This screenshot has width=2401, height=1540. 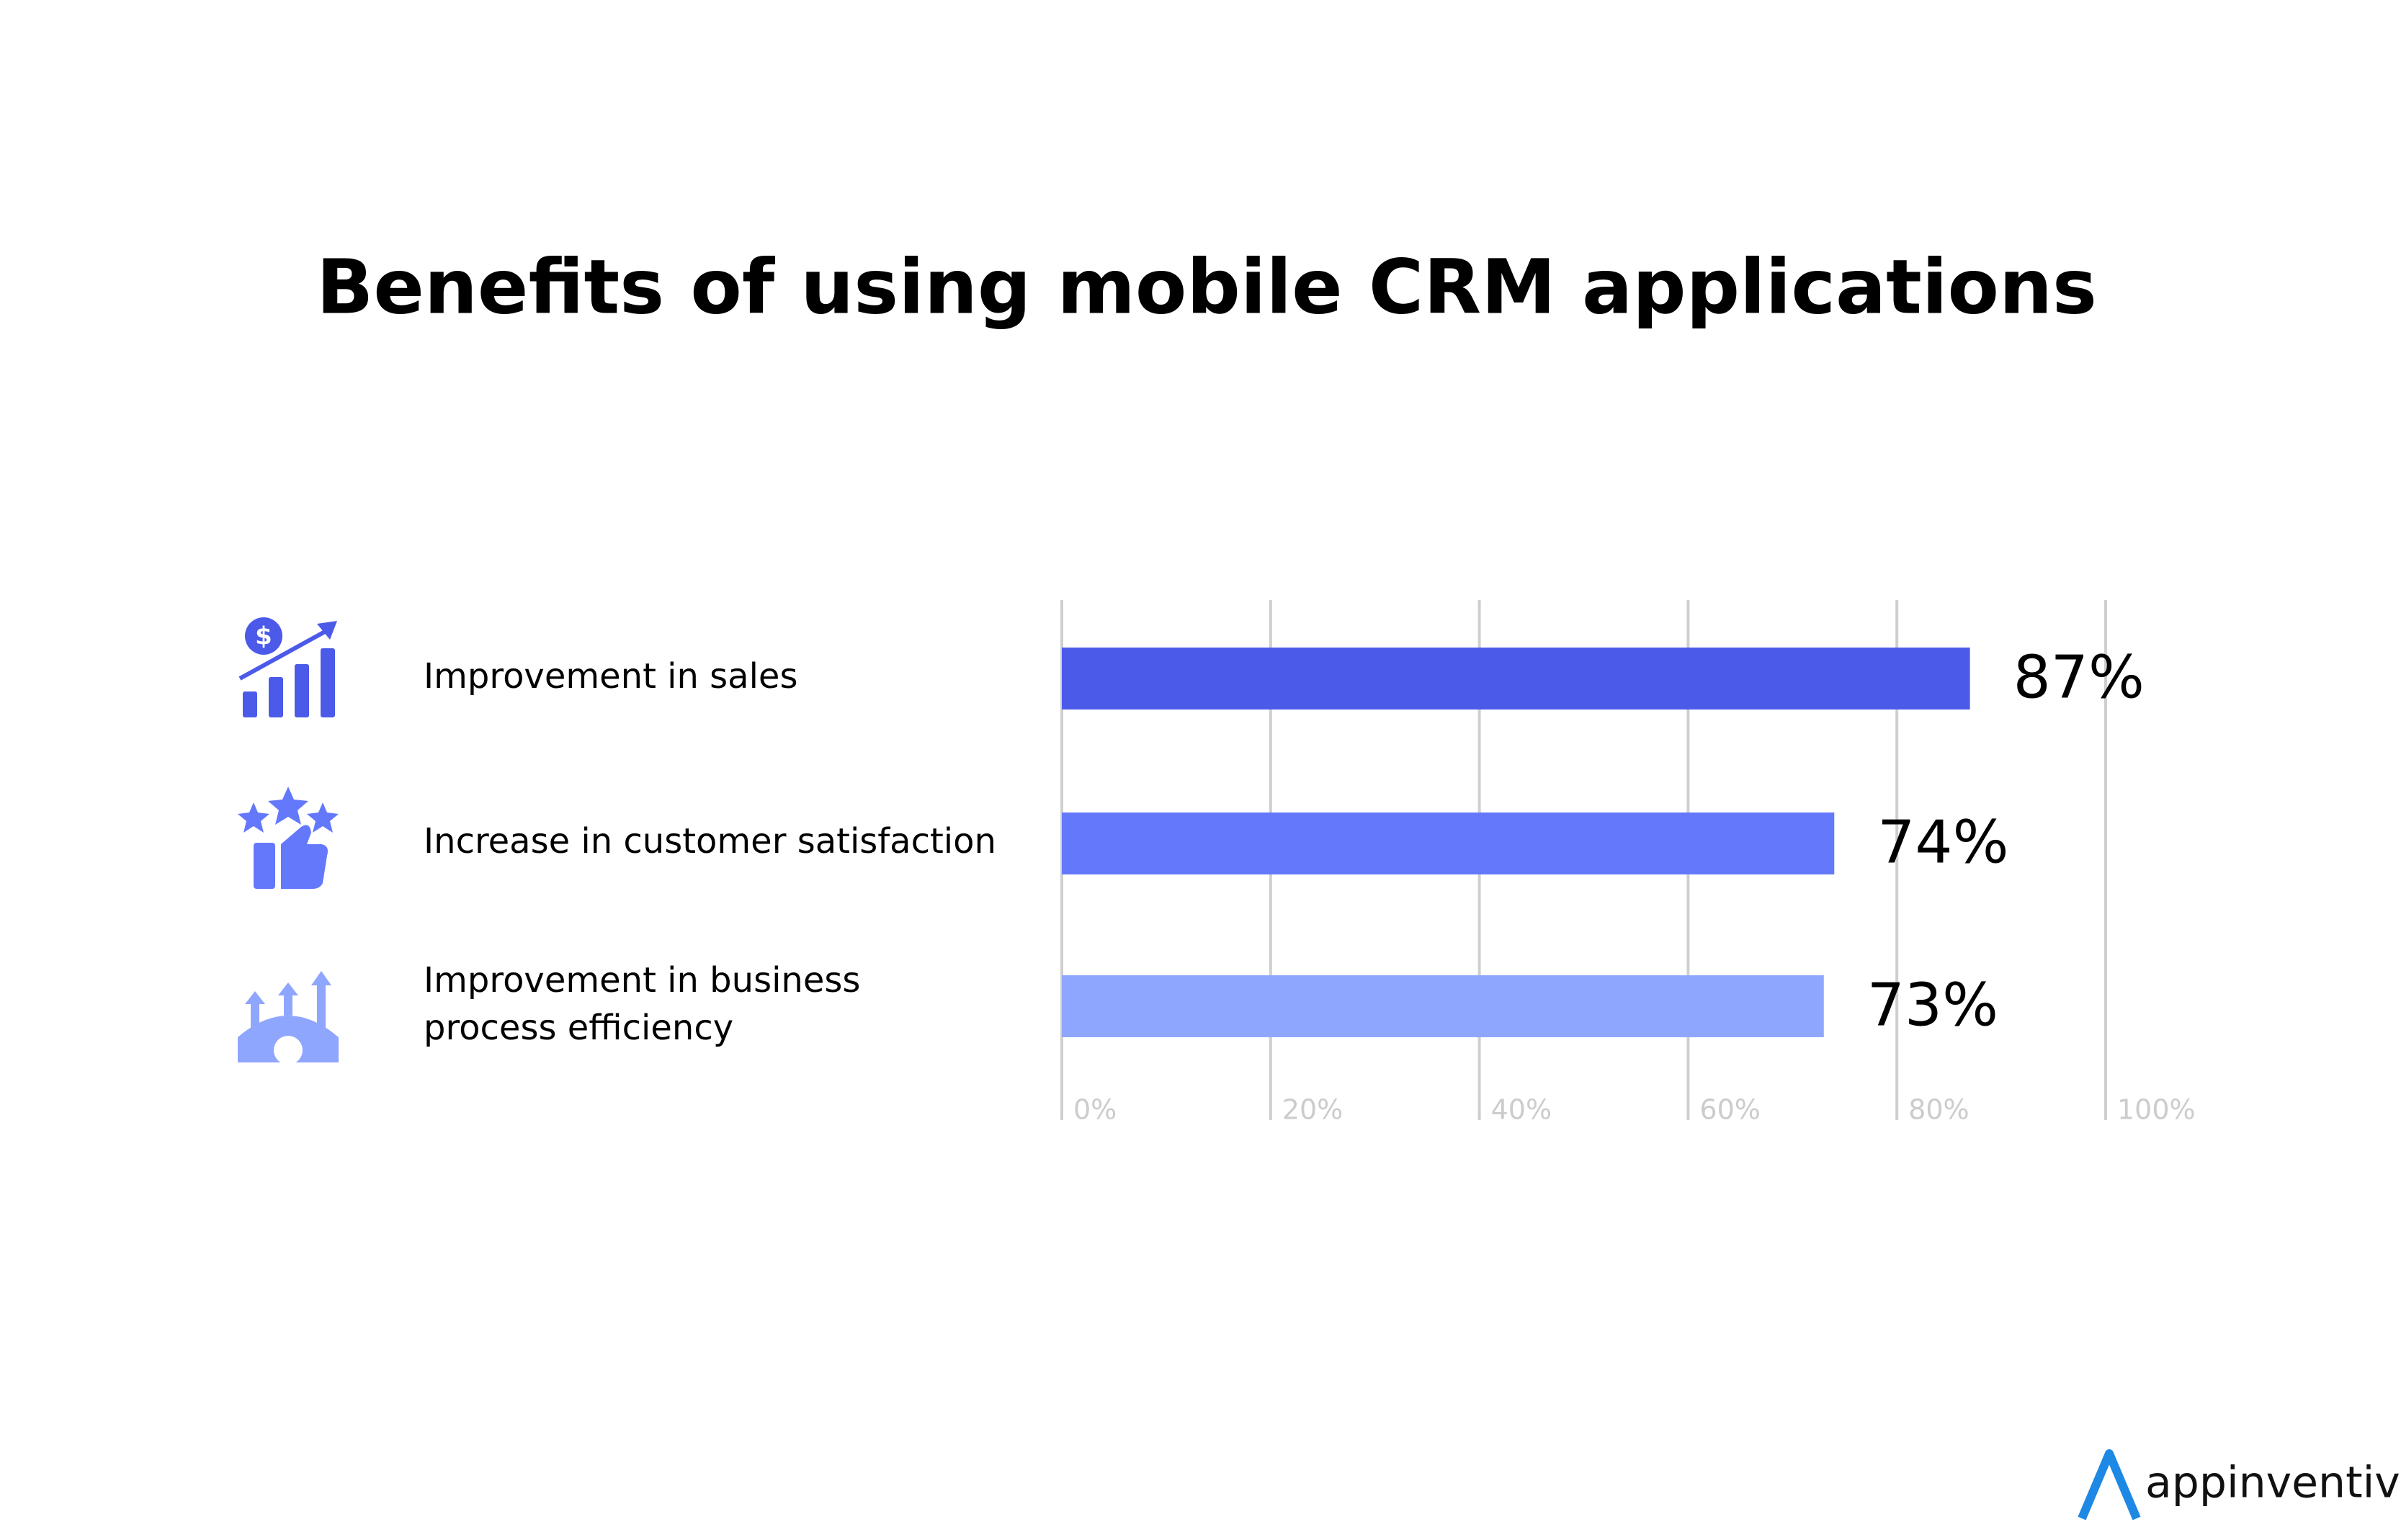 I want to click on brand-name: appinventiv, so click(x=2272, y=1483).